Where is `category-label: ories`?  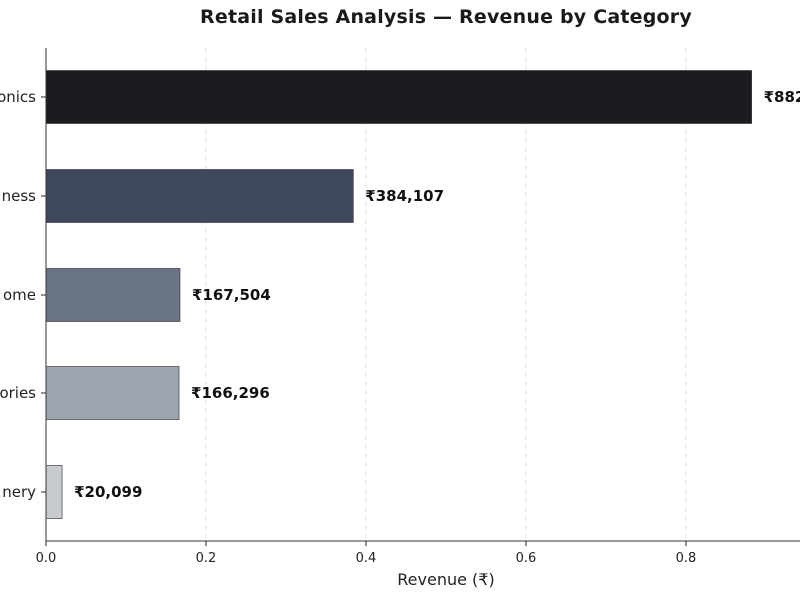 category-label: ories is located at coordinates (18, 393).